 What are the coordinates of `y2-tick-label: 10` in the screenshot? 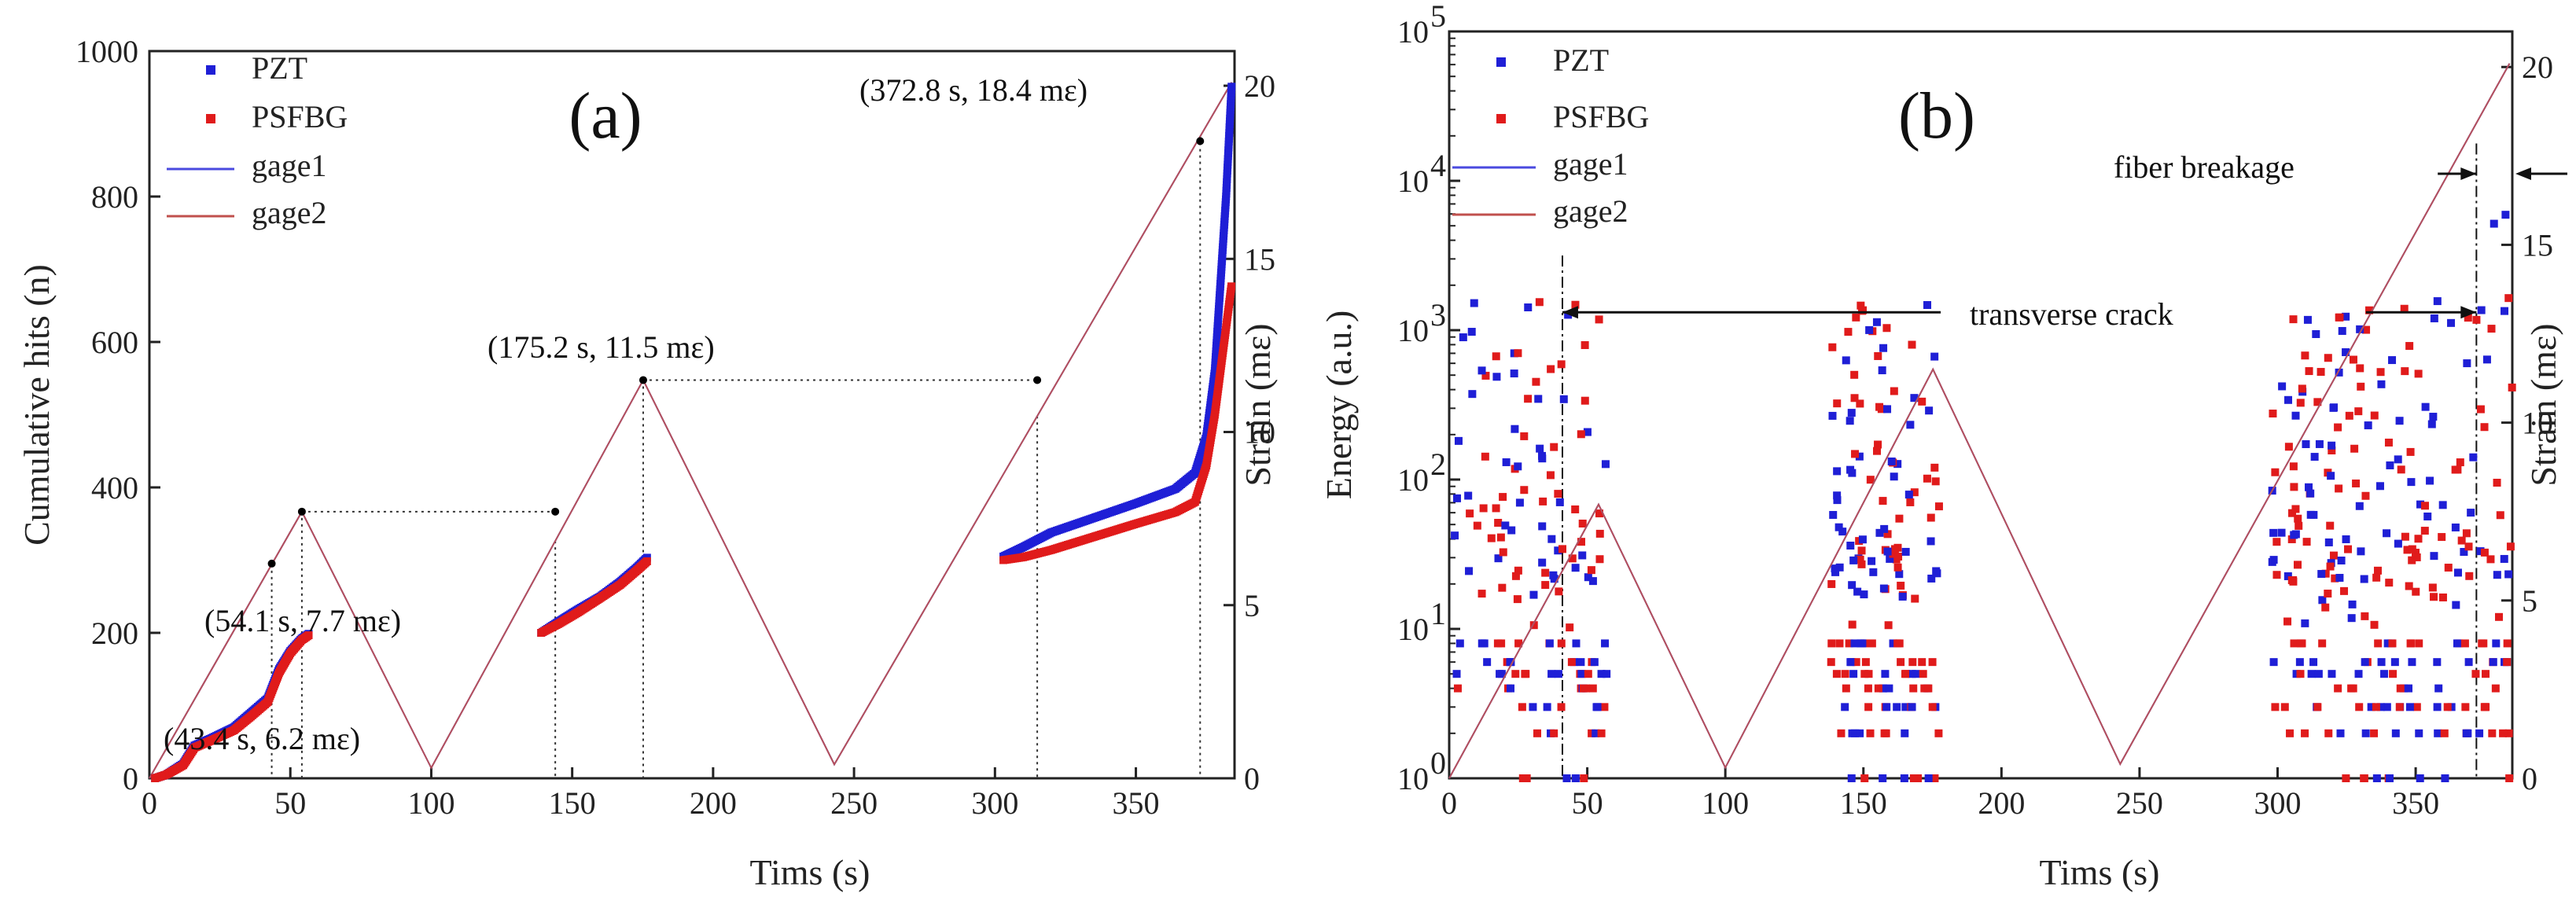 It's located at (2537, 423).